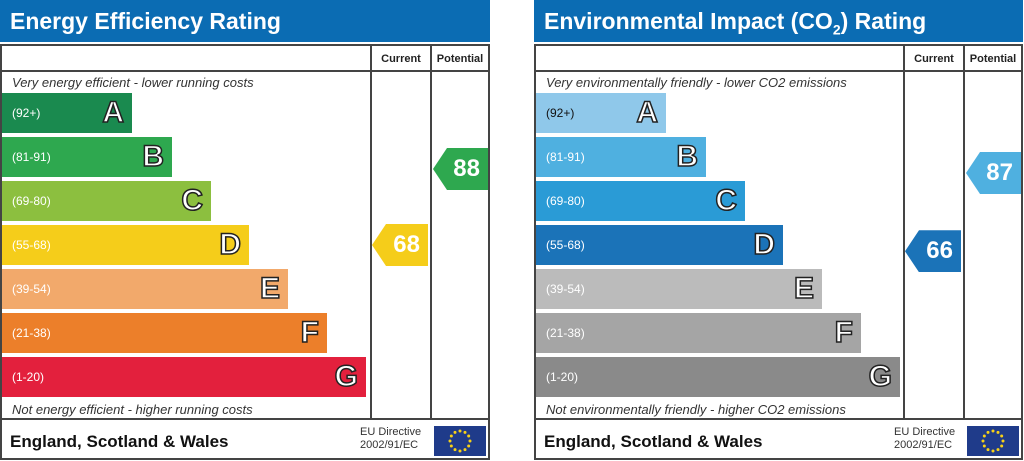 The image size is (1024, 461). What do you see at coordinates (993, 173) in the screenshot?
I see `potential-rating-arrow: 87` at bounding box center [993, 173].